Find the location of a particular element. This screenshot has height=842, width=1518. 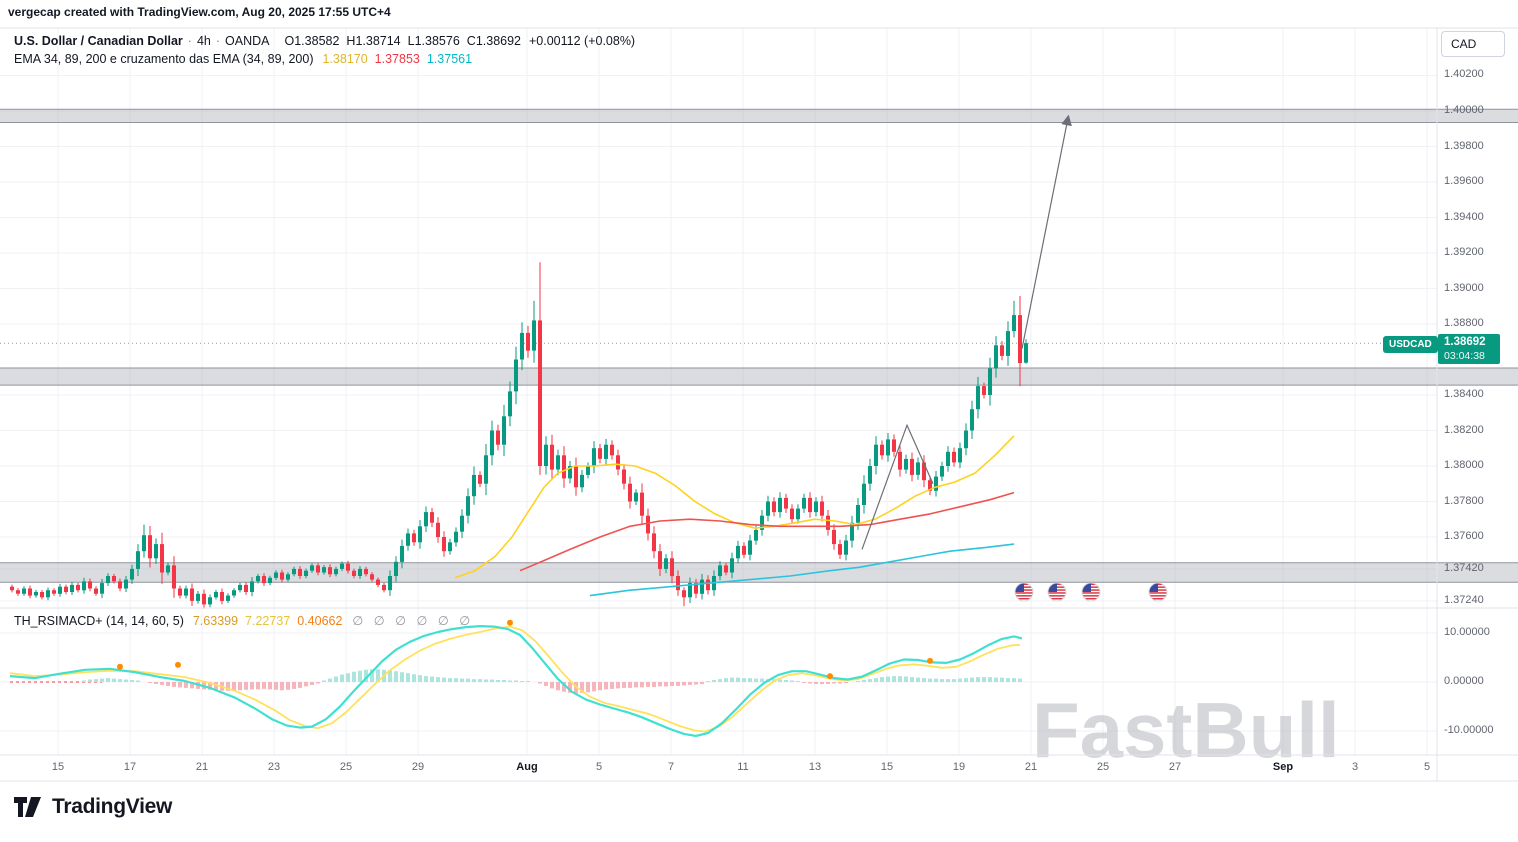

ema200-line is located at coordinates (802, 570).